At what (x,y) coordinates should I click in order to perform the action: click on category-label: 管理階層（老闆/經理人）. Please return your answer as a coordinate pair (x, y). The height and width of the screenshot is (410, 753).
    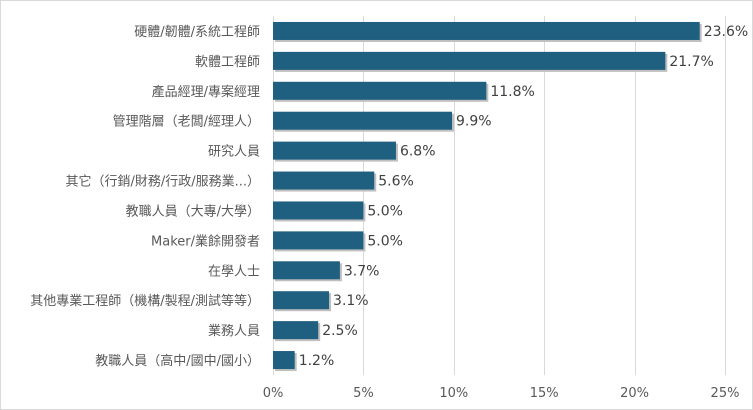
    Looking at the image, I should click on (186, 122).